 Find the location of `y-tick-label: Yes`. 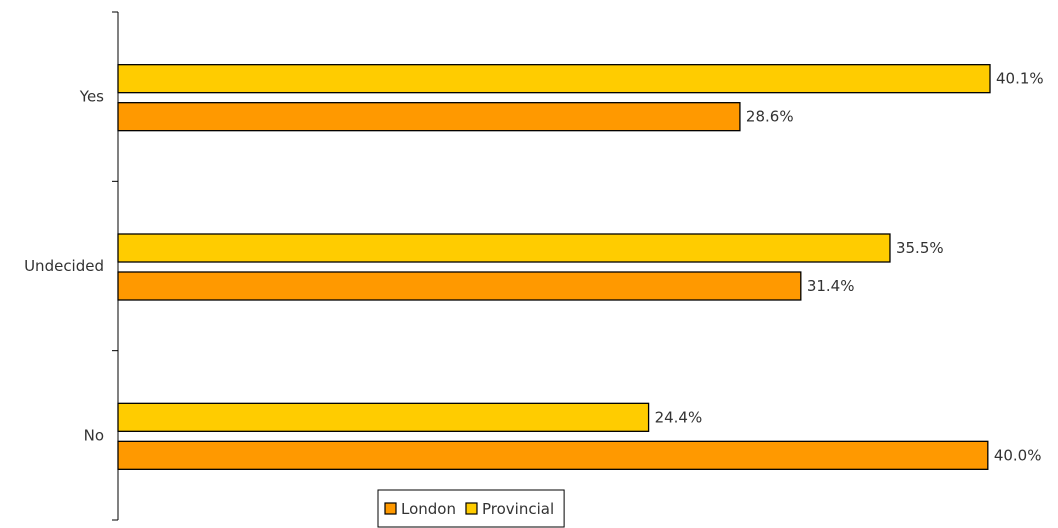

y-tick-label: Yes is located at coordinates (91, 97).